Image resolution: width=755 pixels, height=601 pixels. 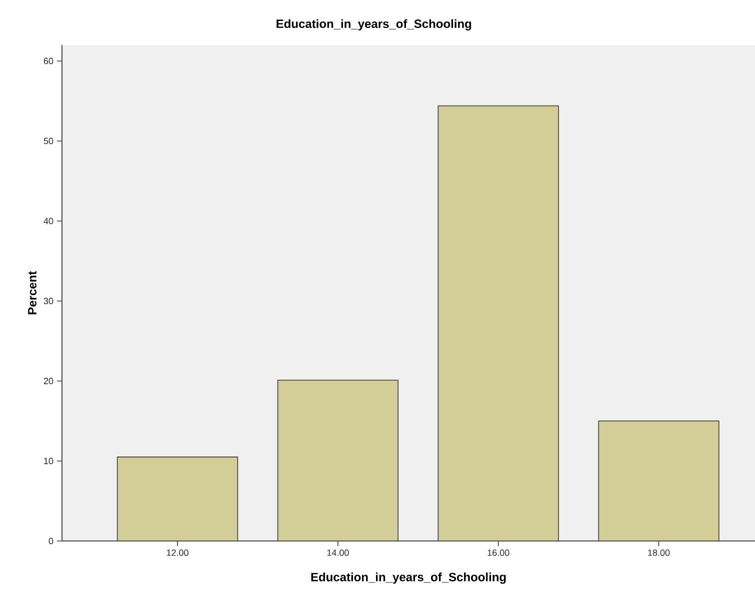 I want to click on x-axis-title: Education_in_years_of_Schooling, so click(x=408, y=578).